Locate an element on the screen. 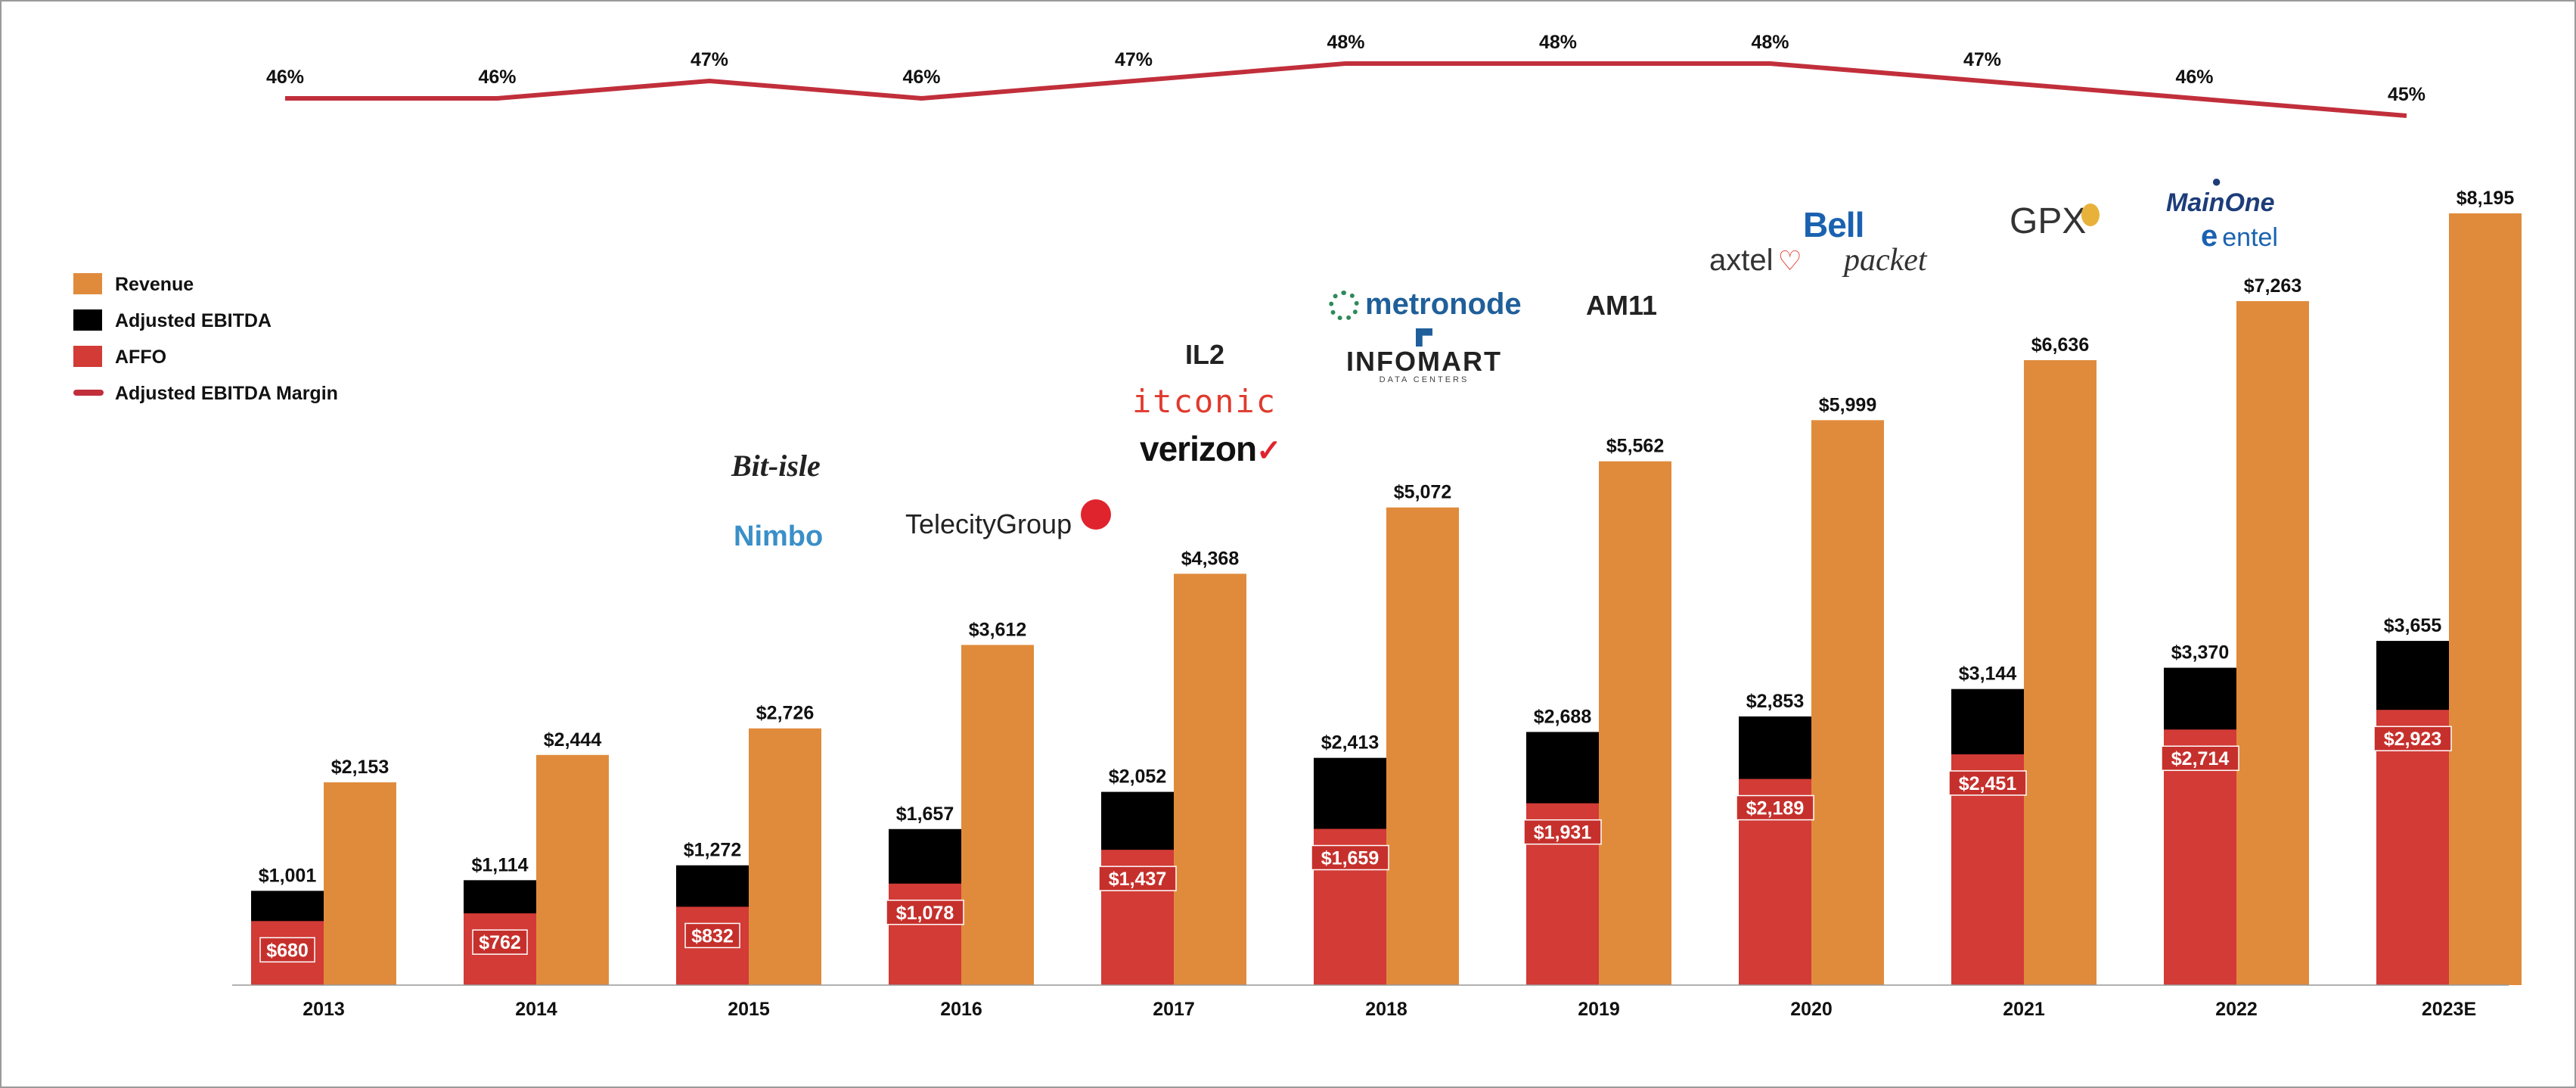 The image size is (2576, 1088). ebitda-value-label: $2,052 is located at coordinates (1137, 777).